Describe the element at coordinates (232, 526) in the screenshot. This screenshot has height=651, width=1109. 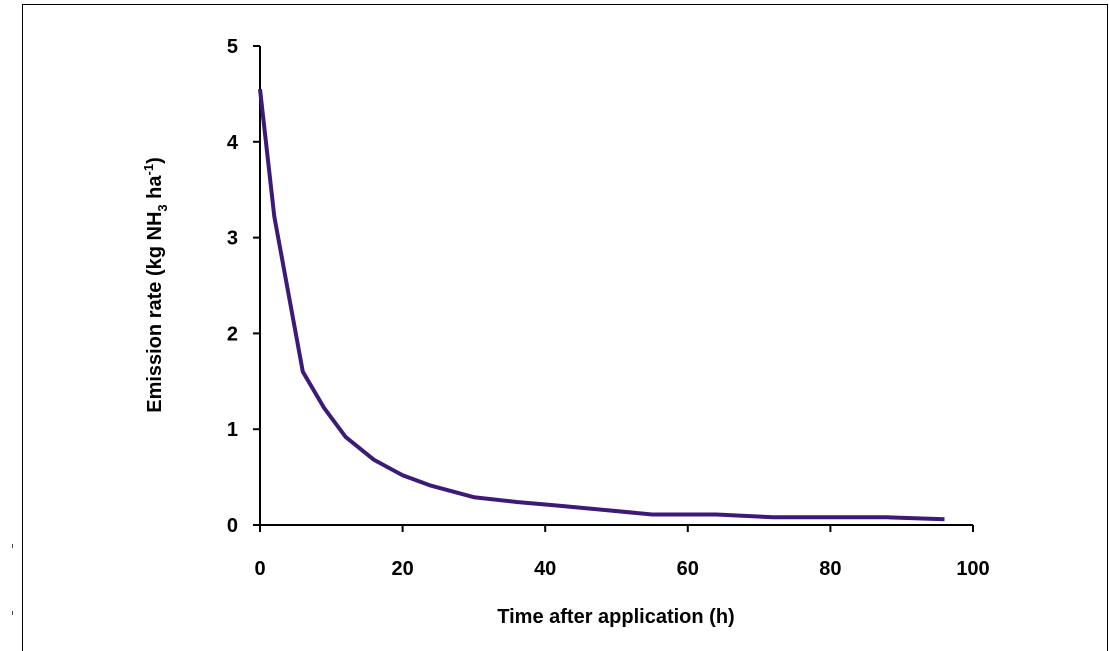
I see `y-tick-label: 0` at that location.